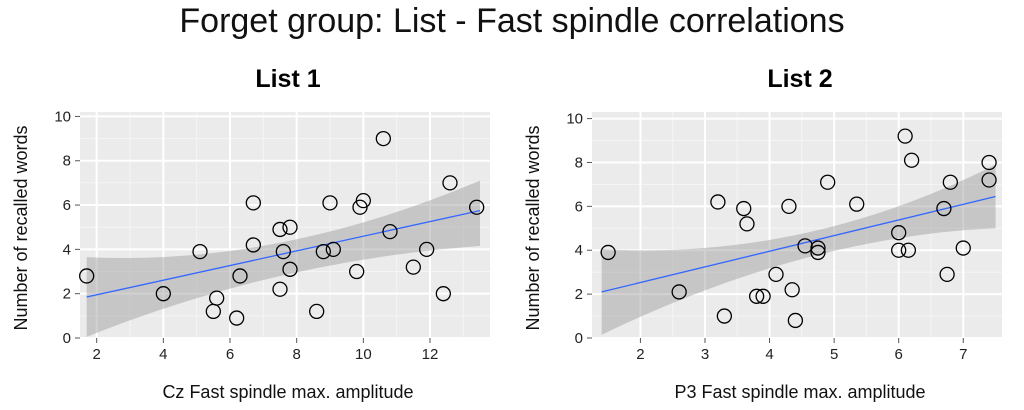 The image size is (1024, 410). What do you see at coordinates (799, 79) in the screenshot?
I see `chart-title: List 2` at bounding box center [799, 79].